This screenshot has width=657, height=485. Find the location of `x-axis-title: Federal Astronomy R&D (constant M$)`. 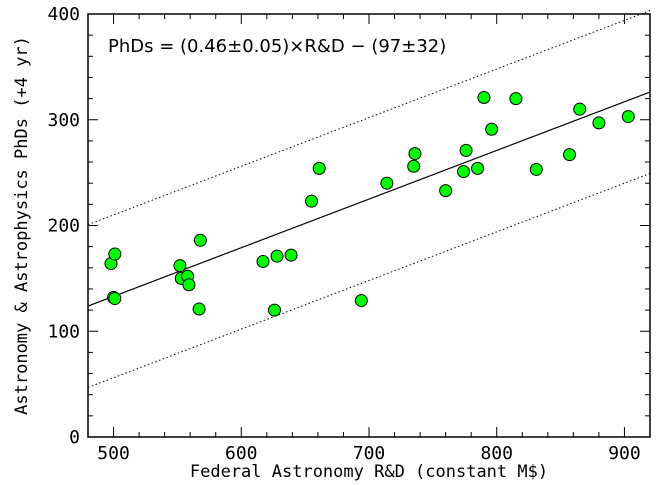

x-axis-title: Federal Astronomy R&D (constant M$) is located at coordinates (369, 472).